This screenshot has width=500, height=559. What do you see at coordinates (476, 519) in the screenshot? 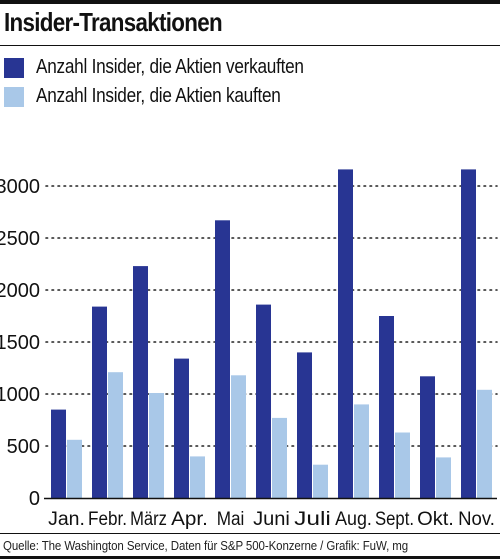
I see `x-tick-label: Nov.` at bounding box center [476, 519].